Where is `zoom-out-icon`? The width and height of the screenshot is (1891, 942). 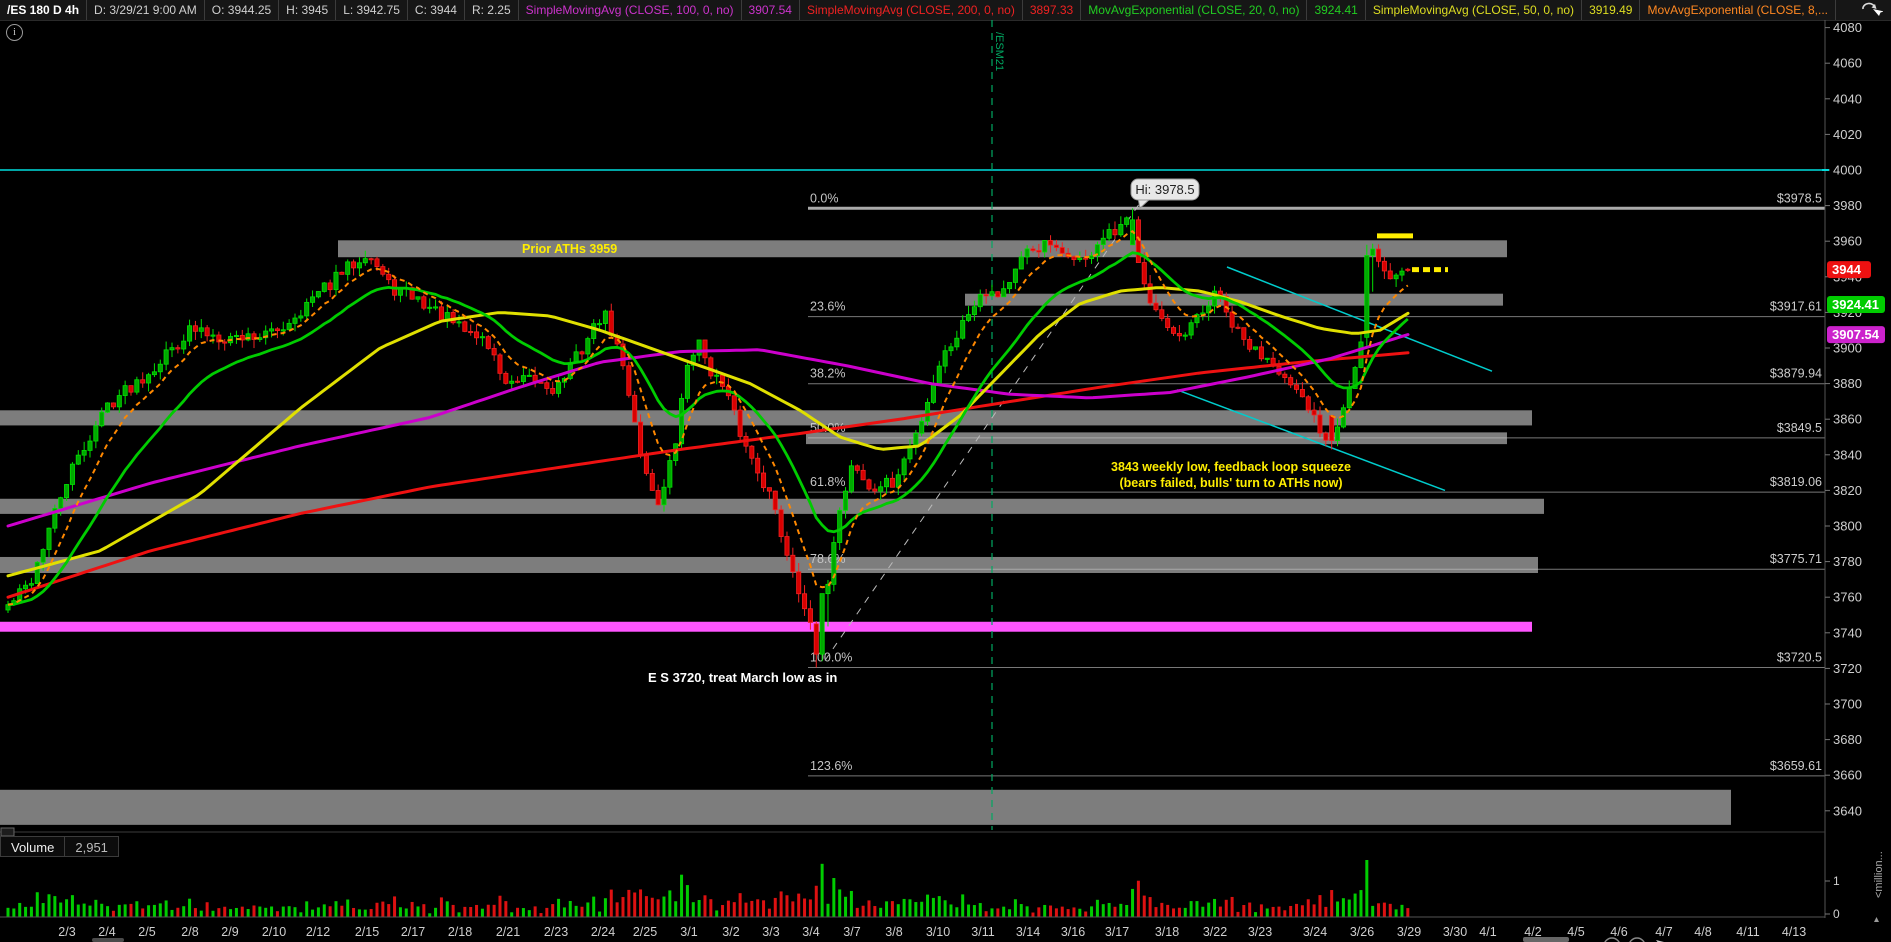
zoom-out-icon is located at coordinates (1612, 939).